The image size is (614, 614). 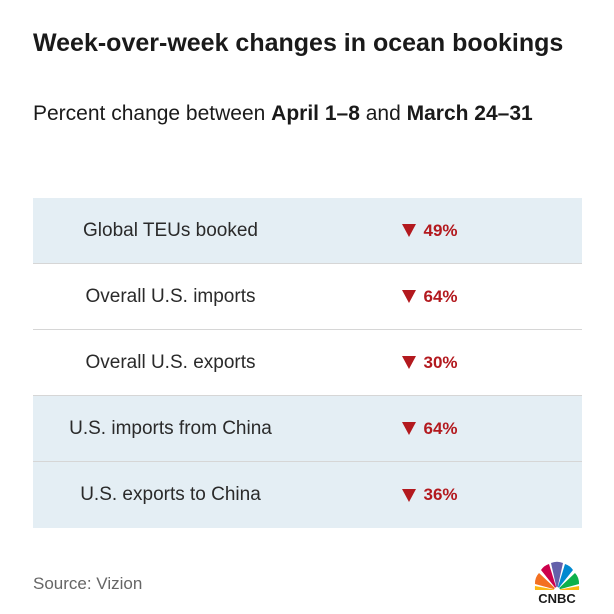 I want to click on row-label: Overall U.S. exports, so click(x=170, y=362).